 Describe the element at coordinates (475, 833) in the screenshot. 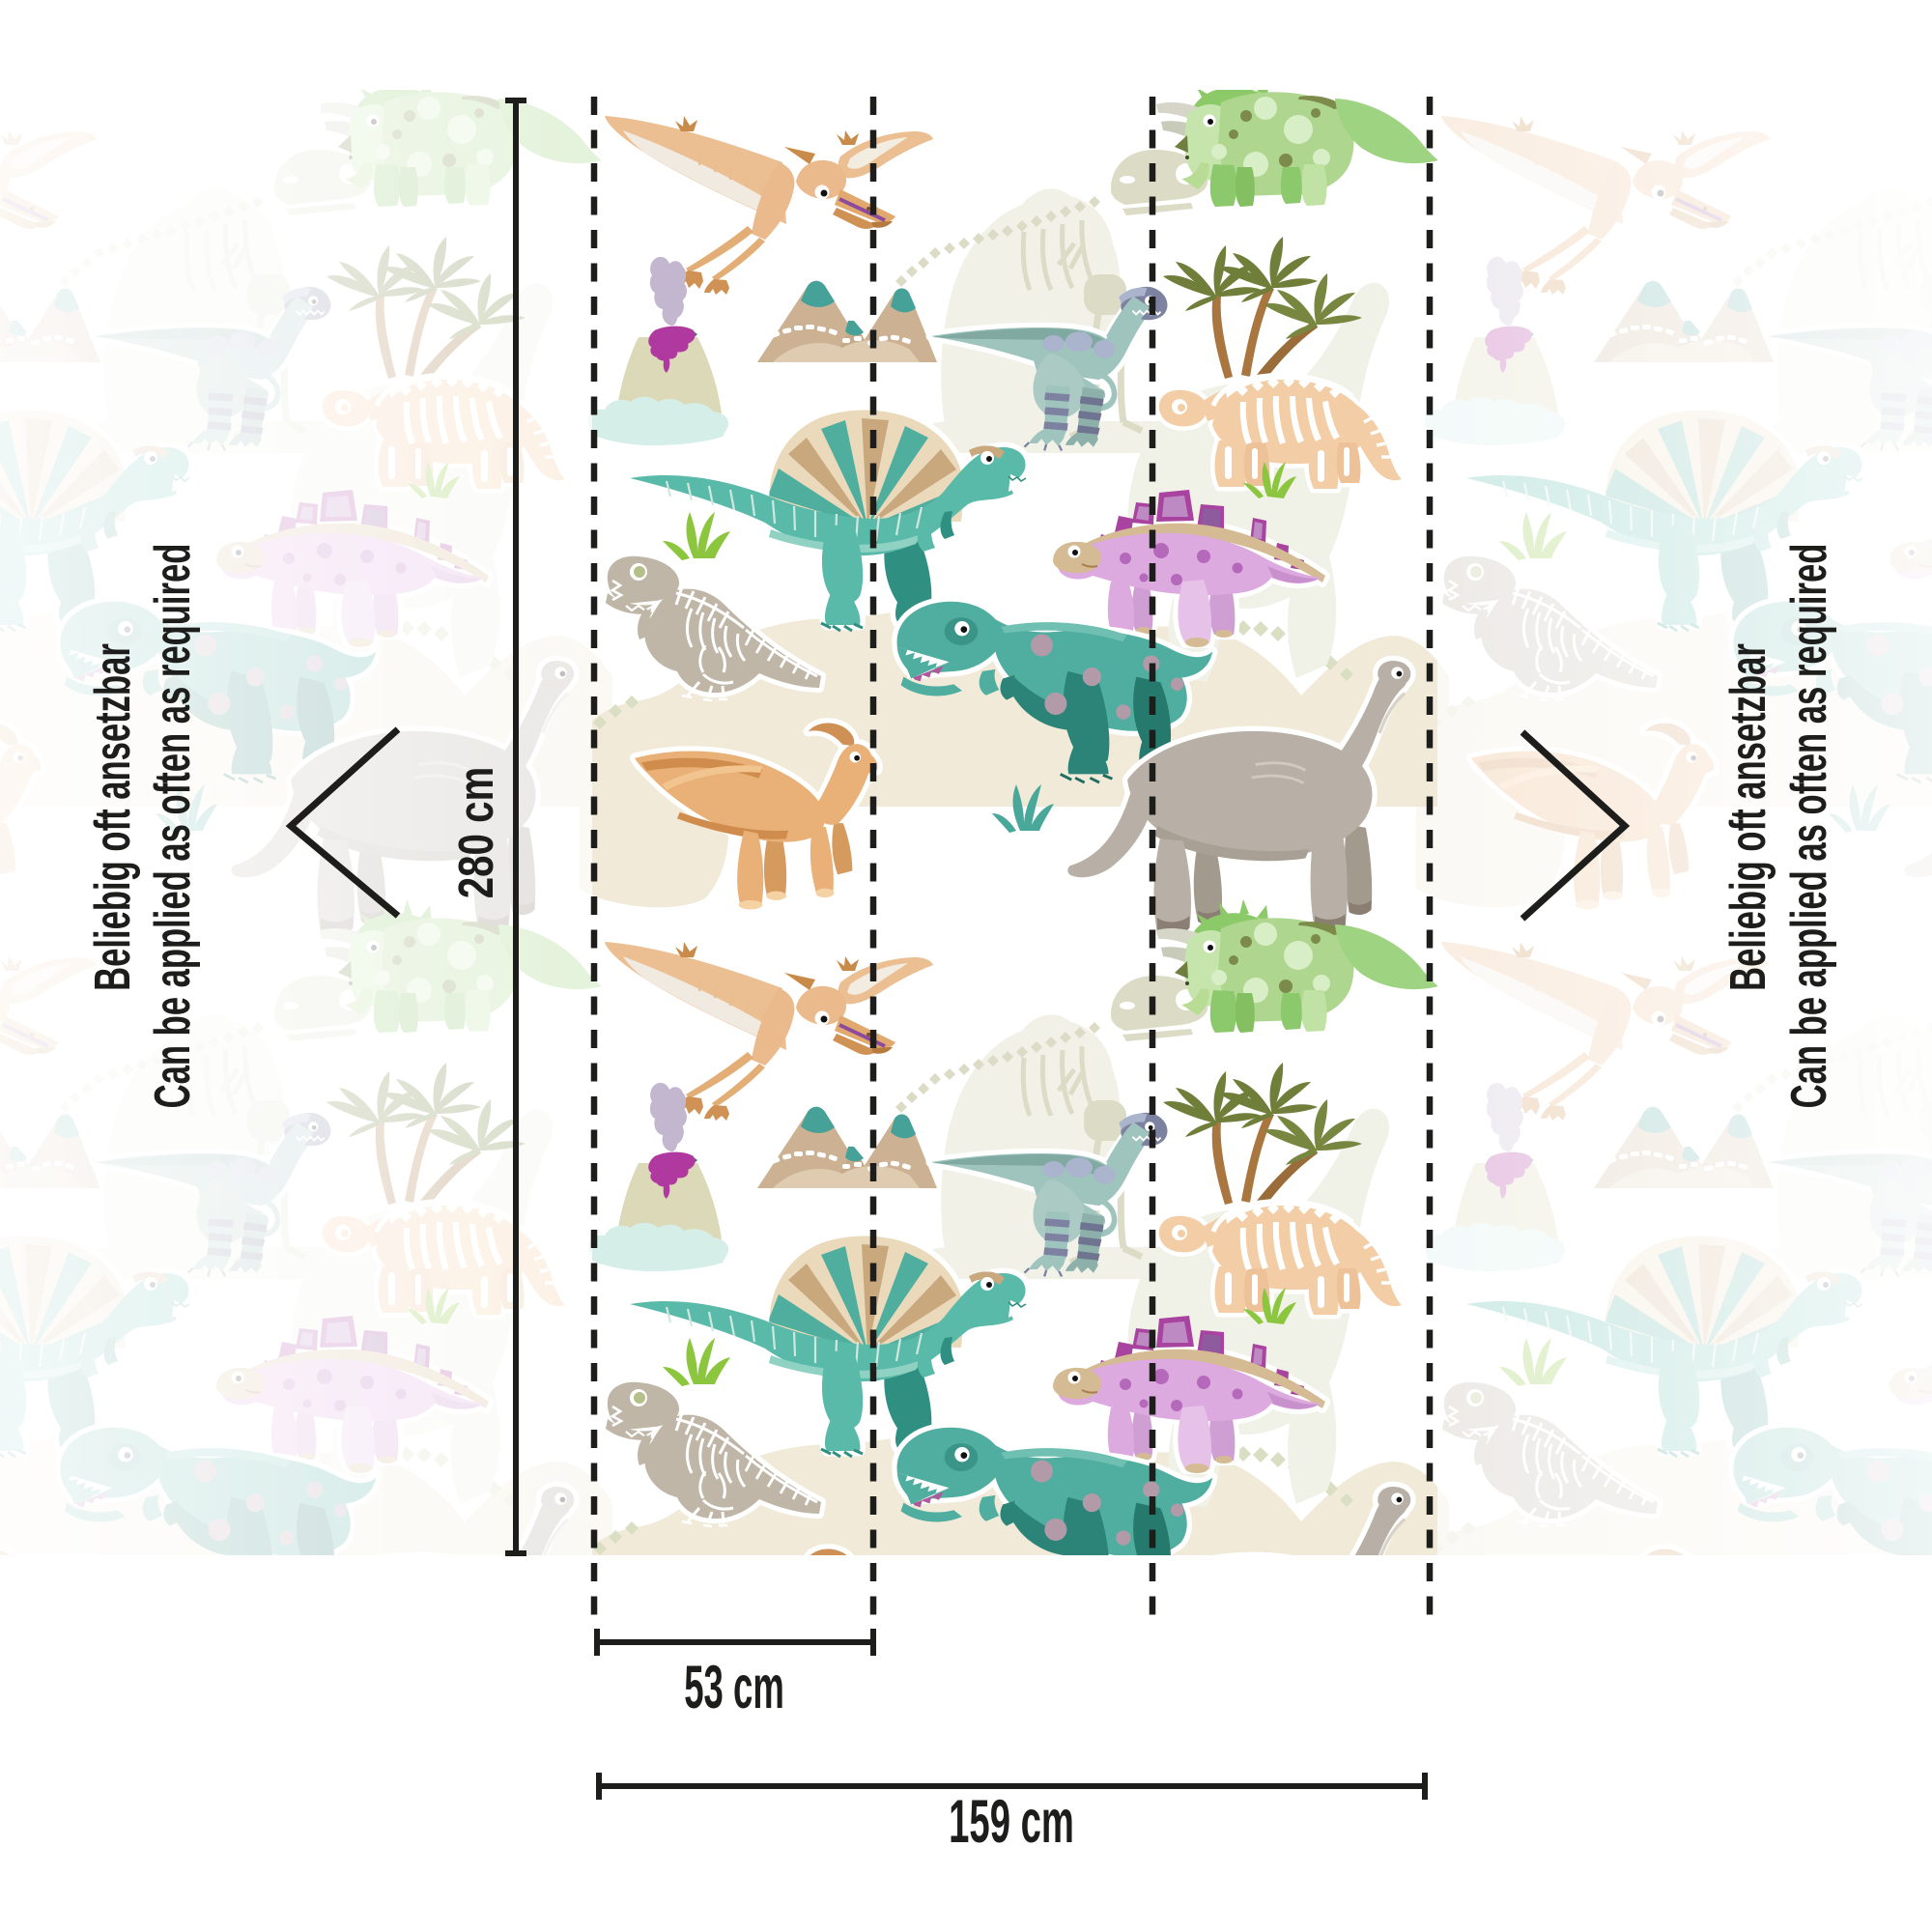

I see `svg-text: 280 cm` at that location.